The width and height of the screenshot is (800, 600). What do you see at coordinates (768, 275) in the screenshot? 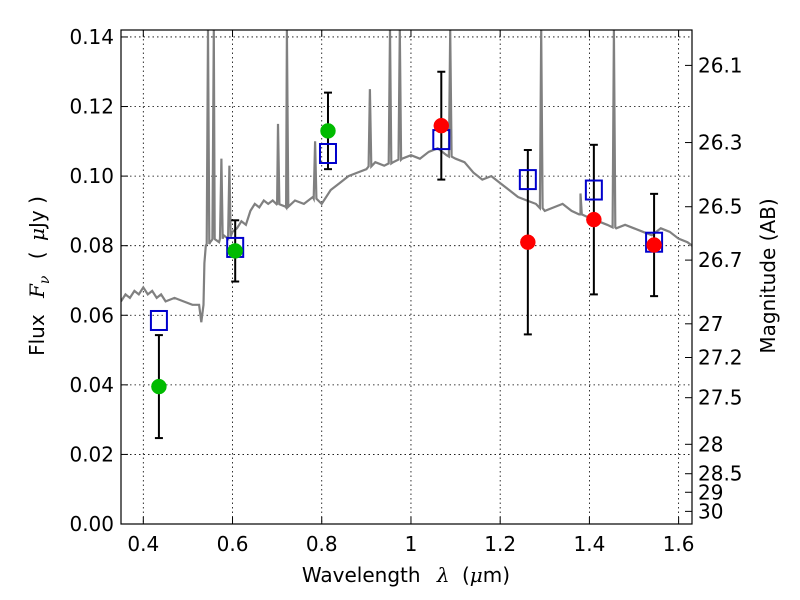
I see `y2-axis-label: Magnitude (AB)` at bounding box center [768, 275].